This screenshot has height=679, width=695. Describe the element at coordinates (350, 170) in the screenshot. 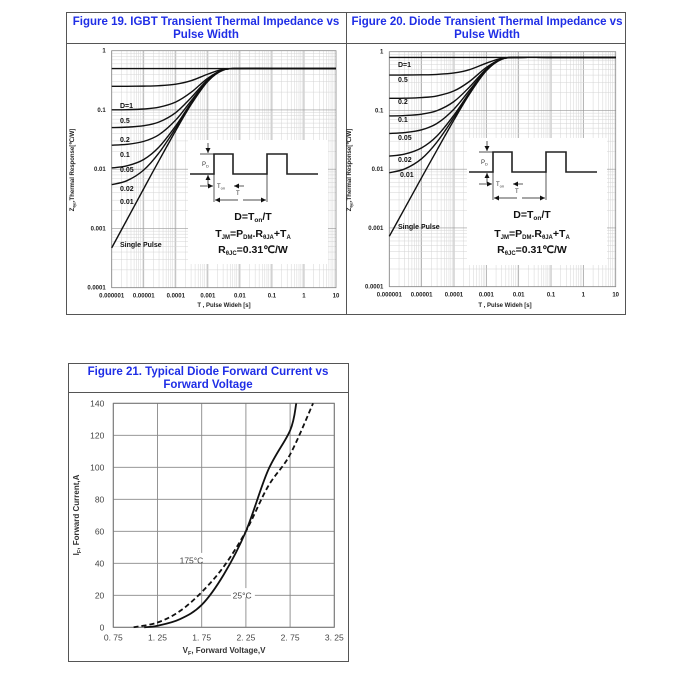

I see `figure-20-y-axis-label: Zθjc,Thermal Response[℃/W]` at that location.